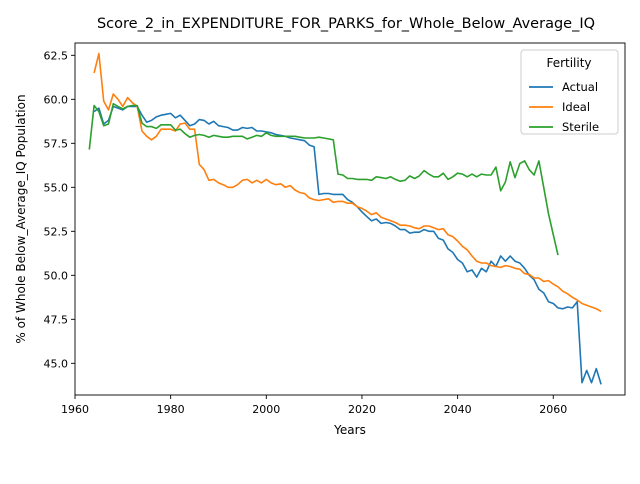 The width and height of the screenshot is (640, 484). What do you see at coordinates (171, 409) in the screenshot?
I see `x-tick-label: 1980` at bounding box center [171, 409].